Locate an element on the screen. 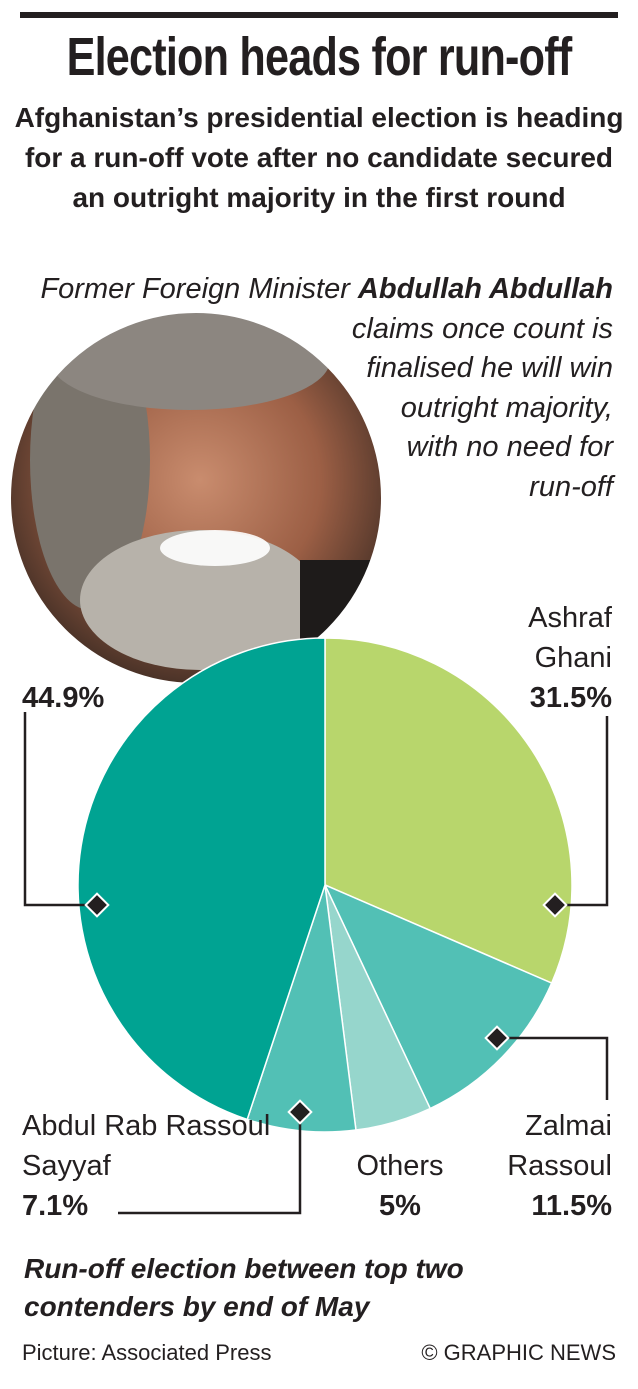 The height and width of the screenshot is (1389, 638). top-rule is located at coordinates (319, 15).